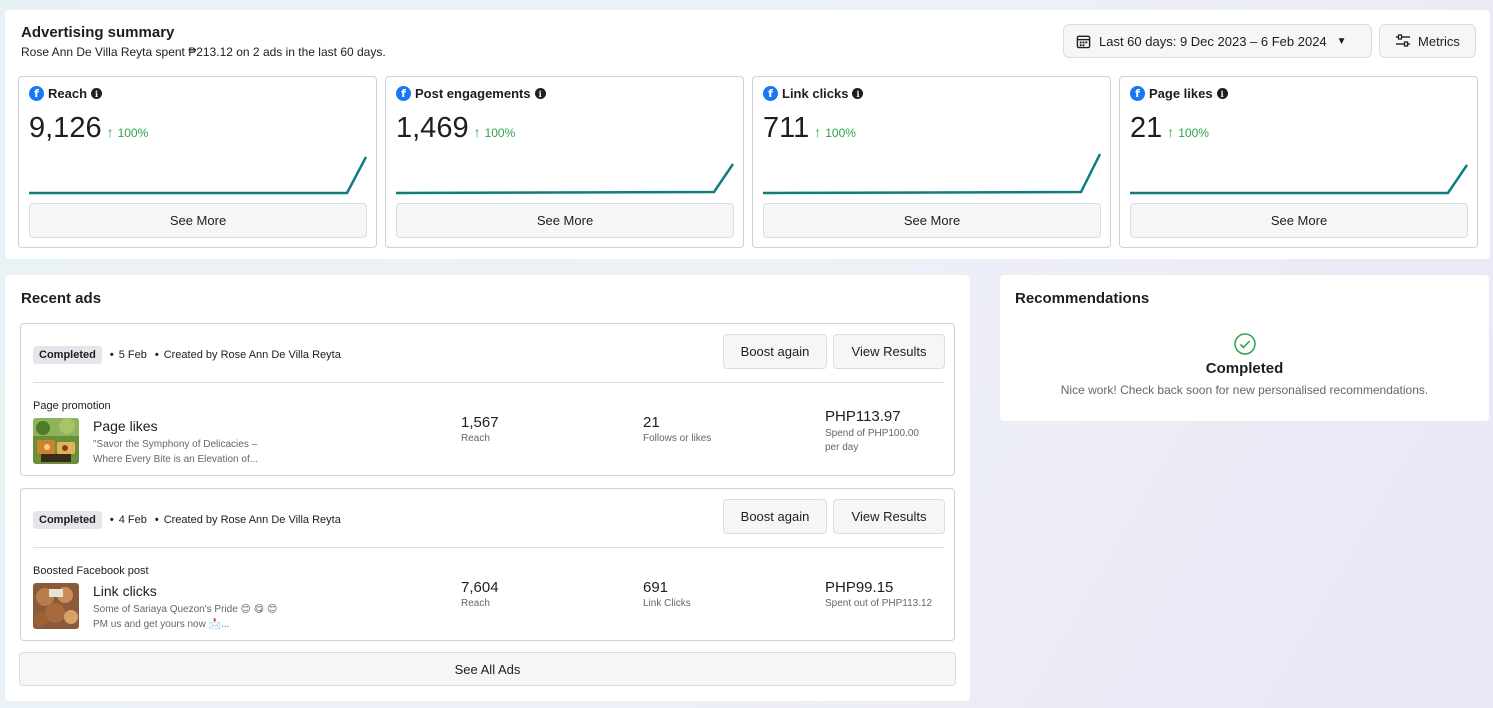 The height and width of the screenshot is (708, 1493). What do you see at coordinates (65, 128) in the screenshot?
I see `card-value: 9,126` at bounding box center [65, 128].